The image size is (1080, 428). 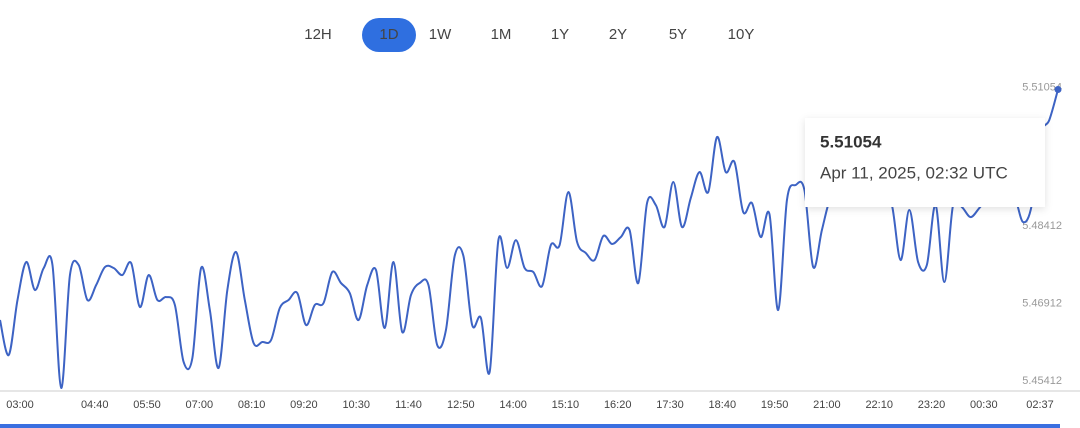 What do you see at coordinates (984, 405) in the screenshot?
I see `x-tick-label: 00:30` at bounding box center [984, 405].